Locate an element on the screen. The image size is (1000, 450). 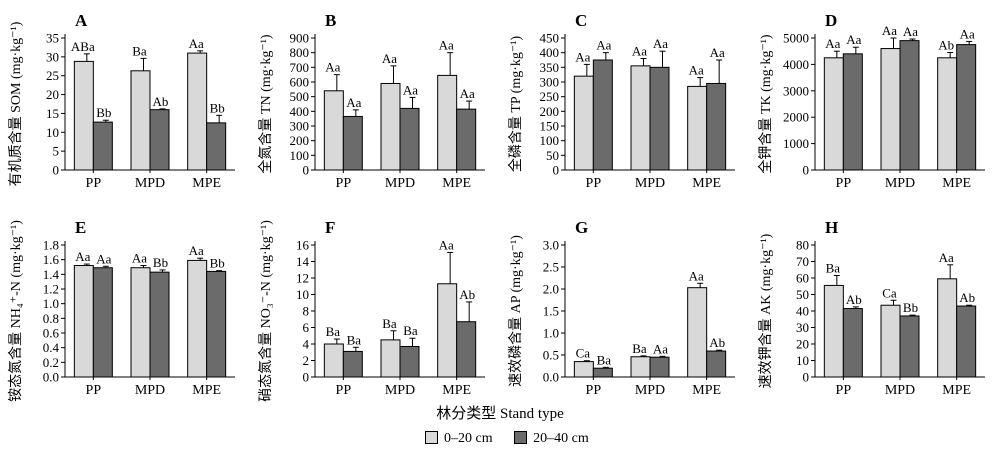
y-tick-label: 1000 is located at coordinates (796, 143).